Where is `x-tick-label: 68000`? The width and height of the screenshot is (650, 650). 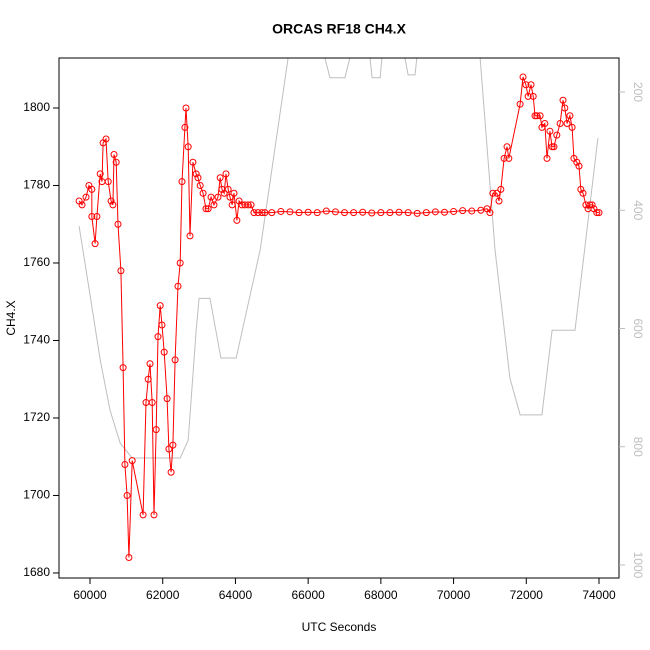 x-tick-label: 68000 is located at coordinates (381, 595).